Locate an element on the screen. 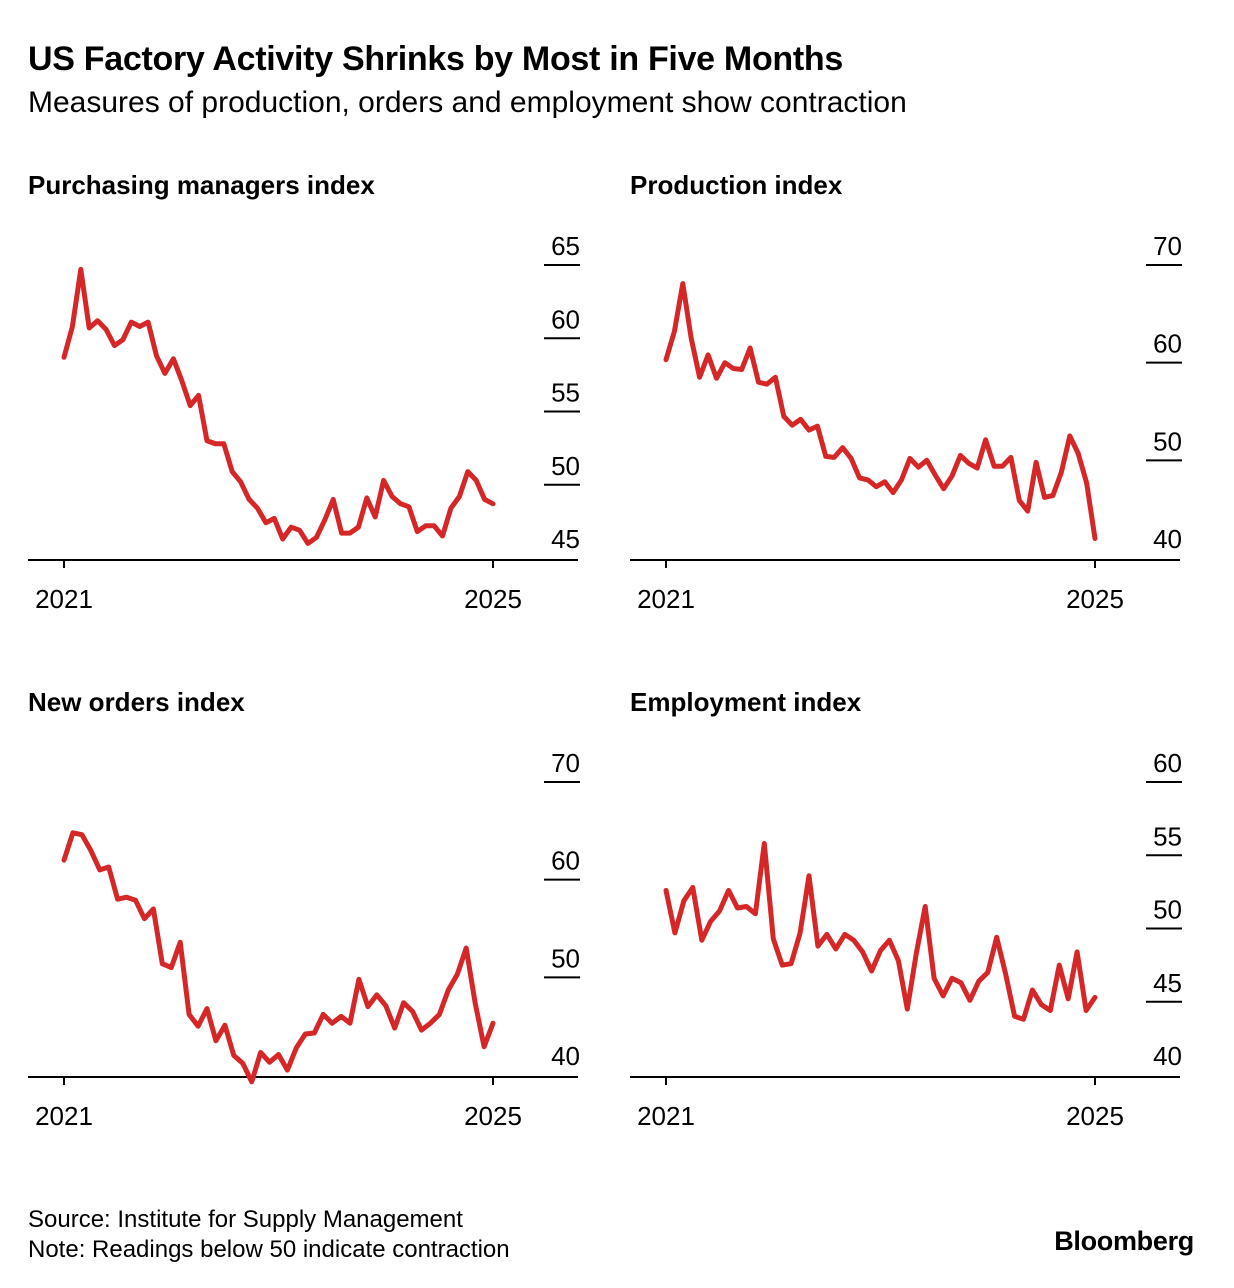 This screenshot has width=1234, height=1288. line-chart: 40 45 50 55 60 2021 2025 is located at coordinates (906, 939).